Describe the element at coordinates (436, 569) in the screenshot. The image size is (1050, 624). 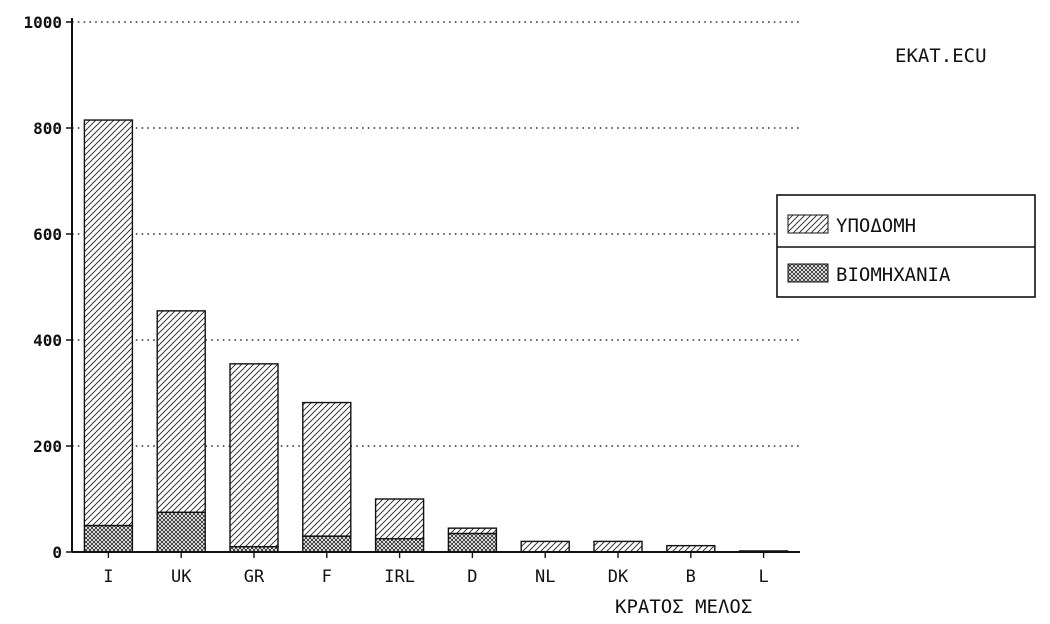
I see `x-tick-labels: I UK GR F IRL D NL DK B L` at that location.